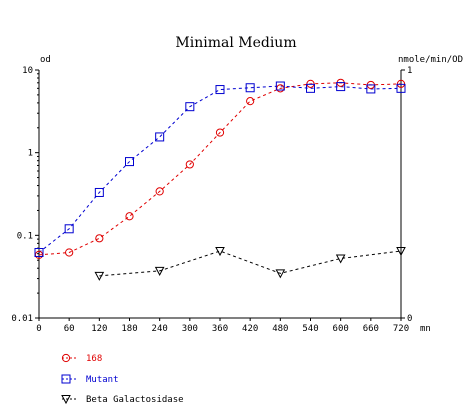 The height and width of the screenshot is (405, 472). I want to click on x-tick-label: 600, so click(341, 329).